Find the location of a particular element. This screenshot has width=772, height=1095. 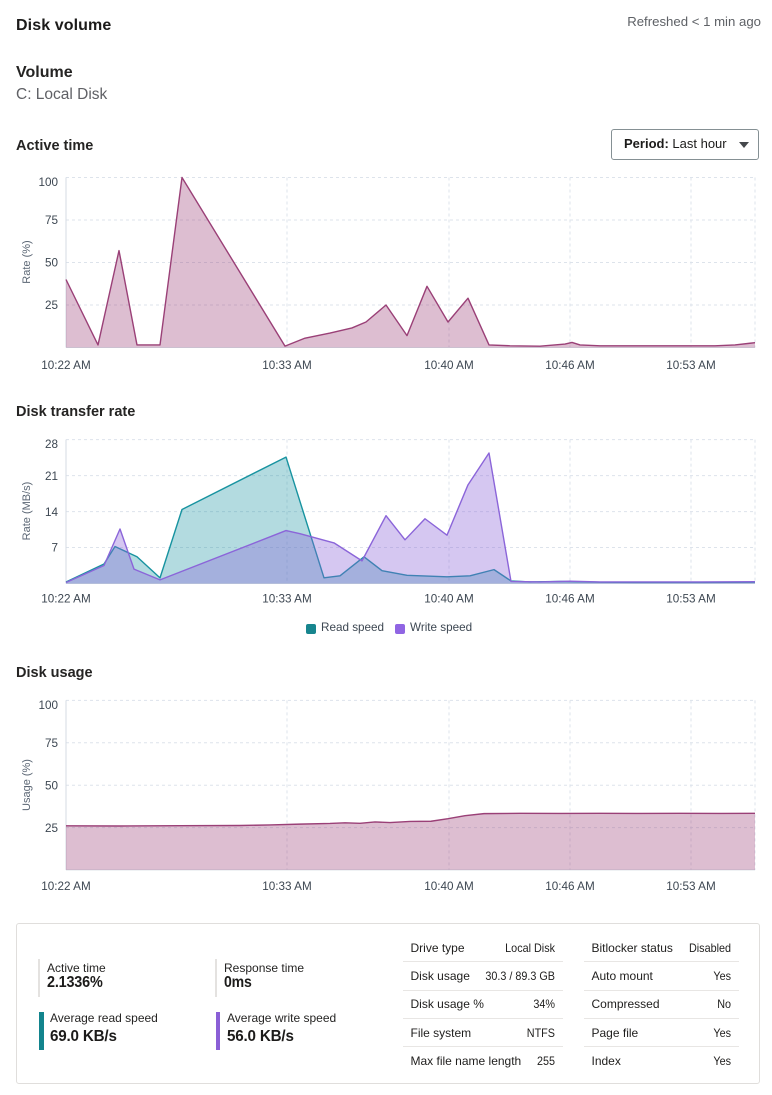

svg-text: 28 is located at coordinates (51, 444).